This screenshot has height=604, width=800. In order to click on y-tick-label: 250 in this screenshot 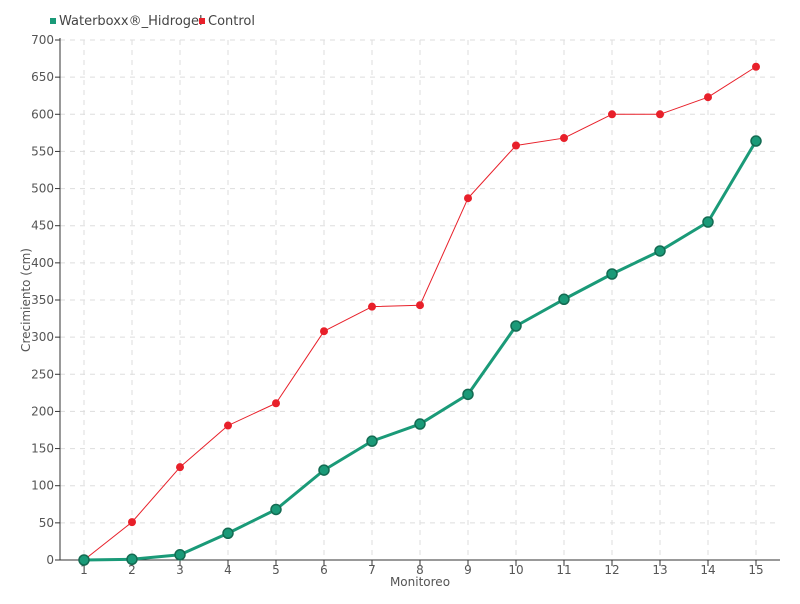, I will do `click(42, 374)`.